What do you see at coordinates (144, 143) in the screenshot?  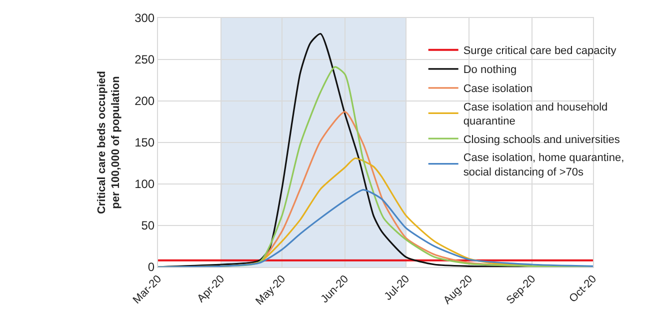 I see `y-tick-label: 150` at bounding box center [144, 143].